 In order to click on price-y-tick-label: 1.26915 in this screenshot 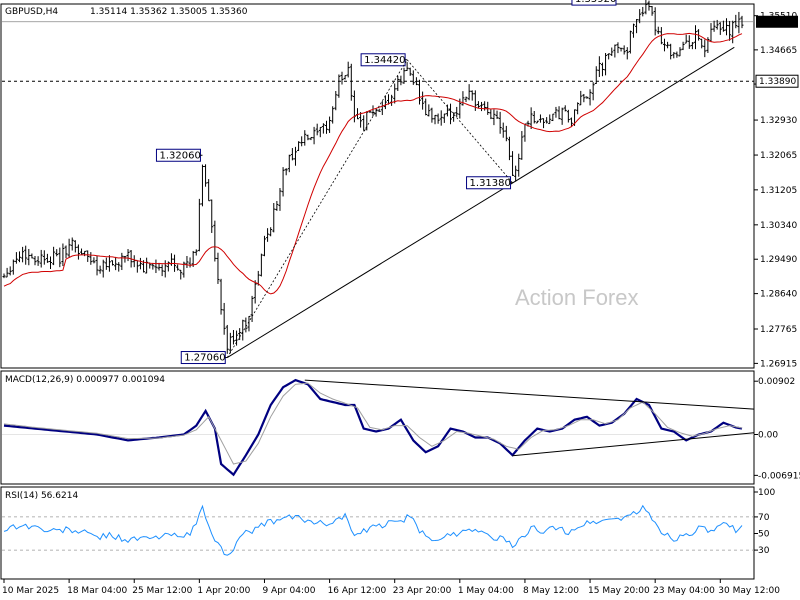, I will do `click(778, 364)`.